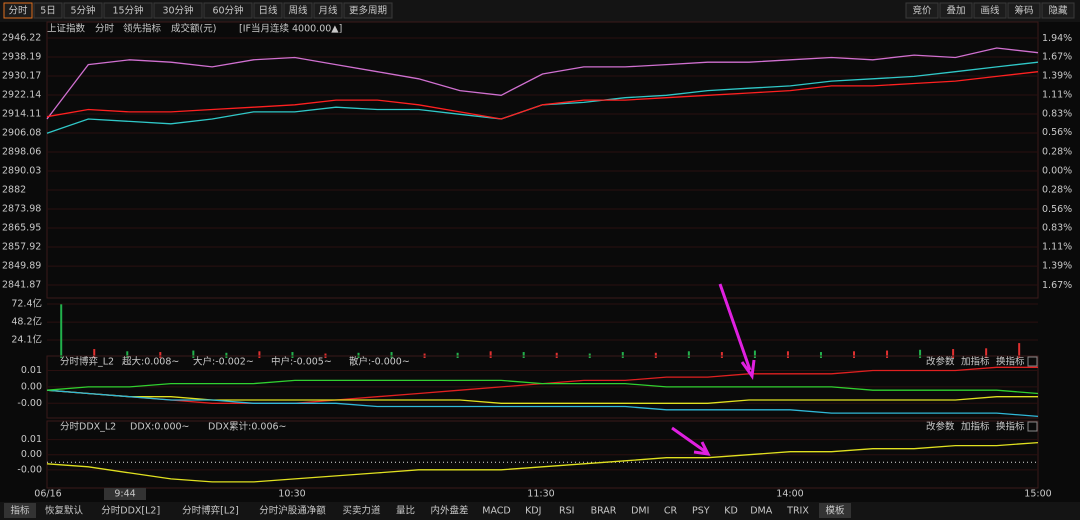 The image size is (1080, 520). I want to click on y2-tick-label: 1.11%, so click(1057, 95).